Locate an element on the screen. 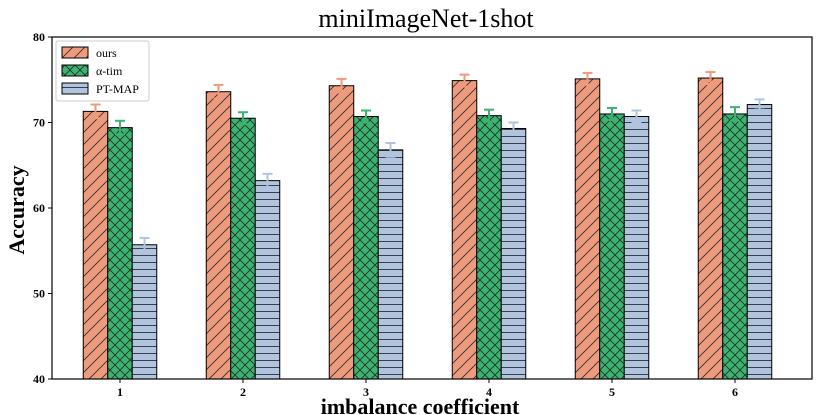  y-axis-label: Accuracy is located at coordinates (16, 209).